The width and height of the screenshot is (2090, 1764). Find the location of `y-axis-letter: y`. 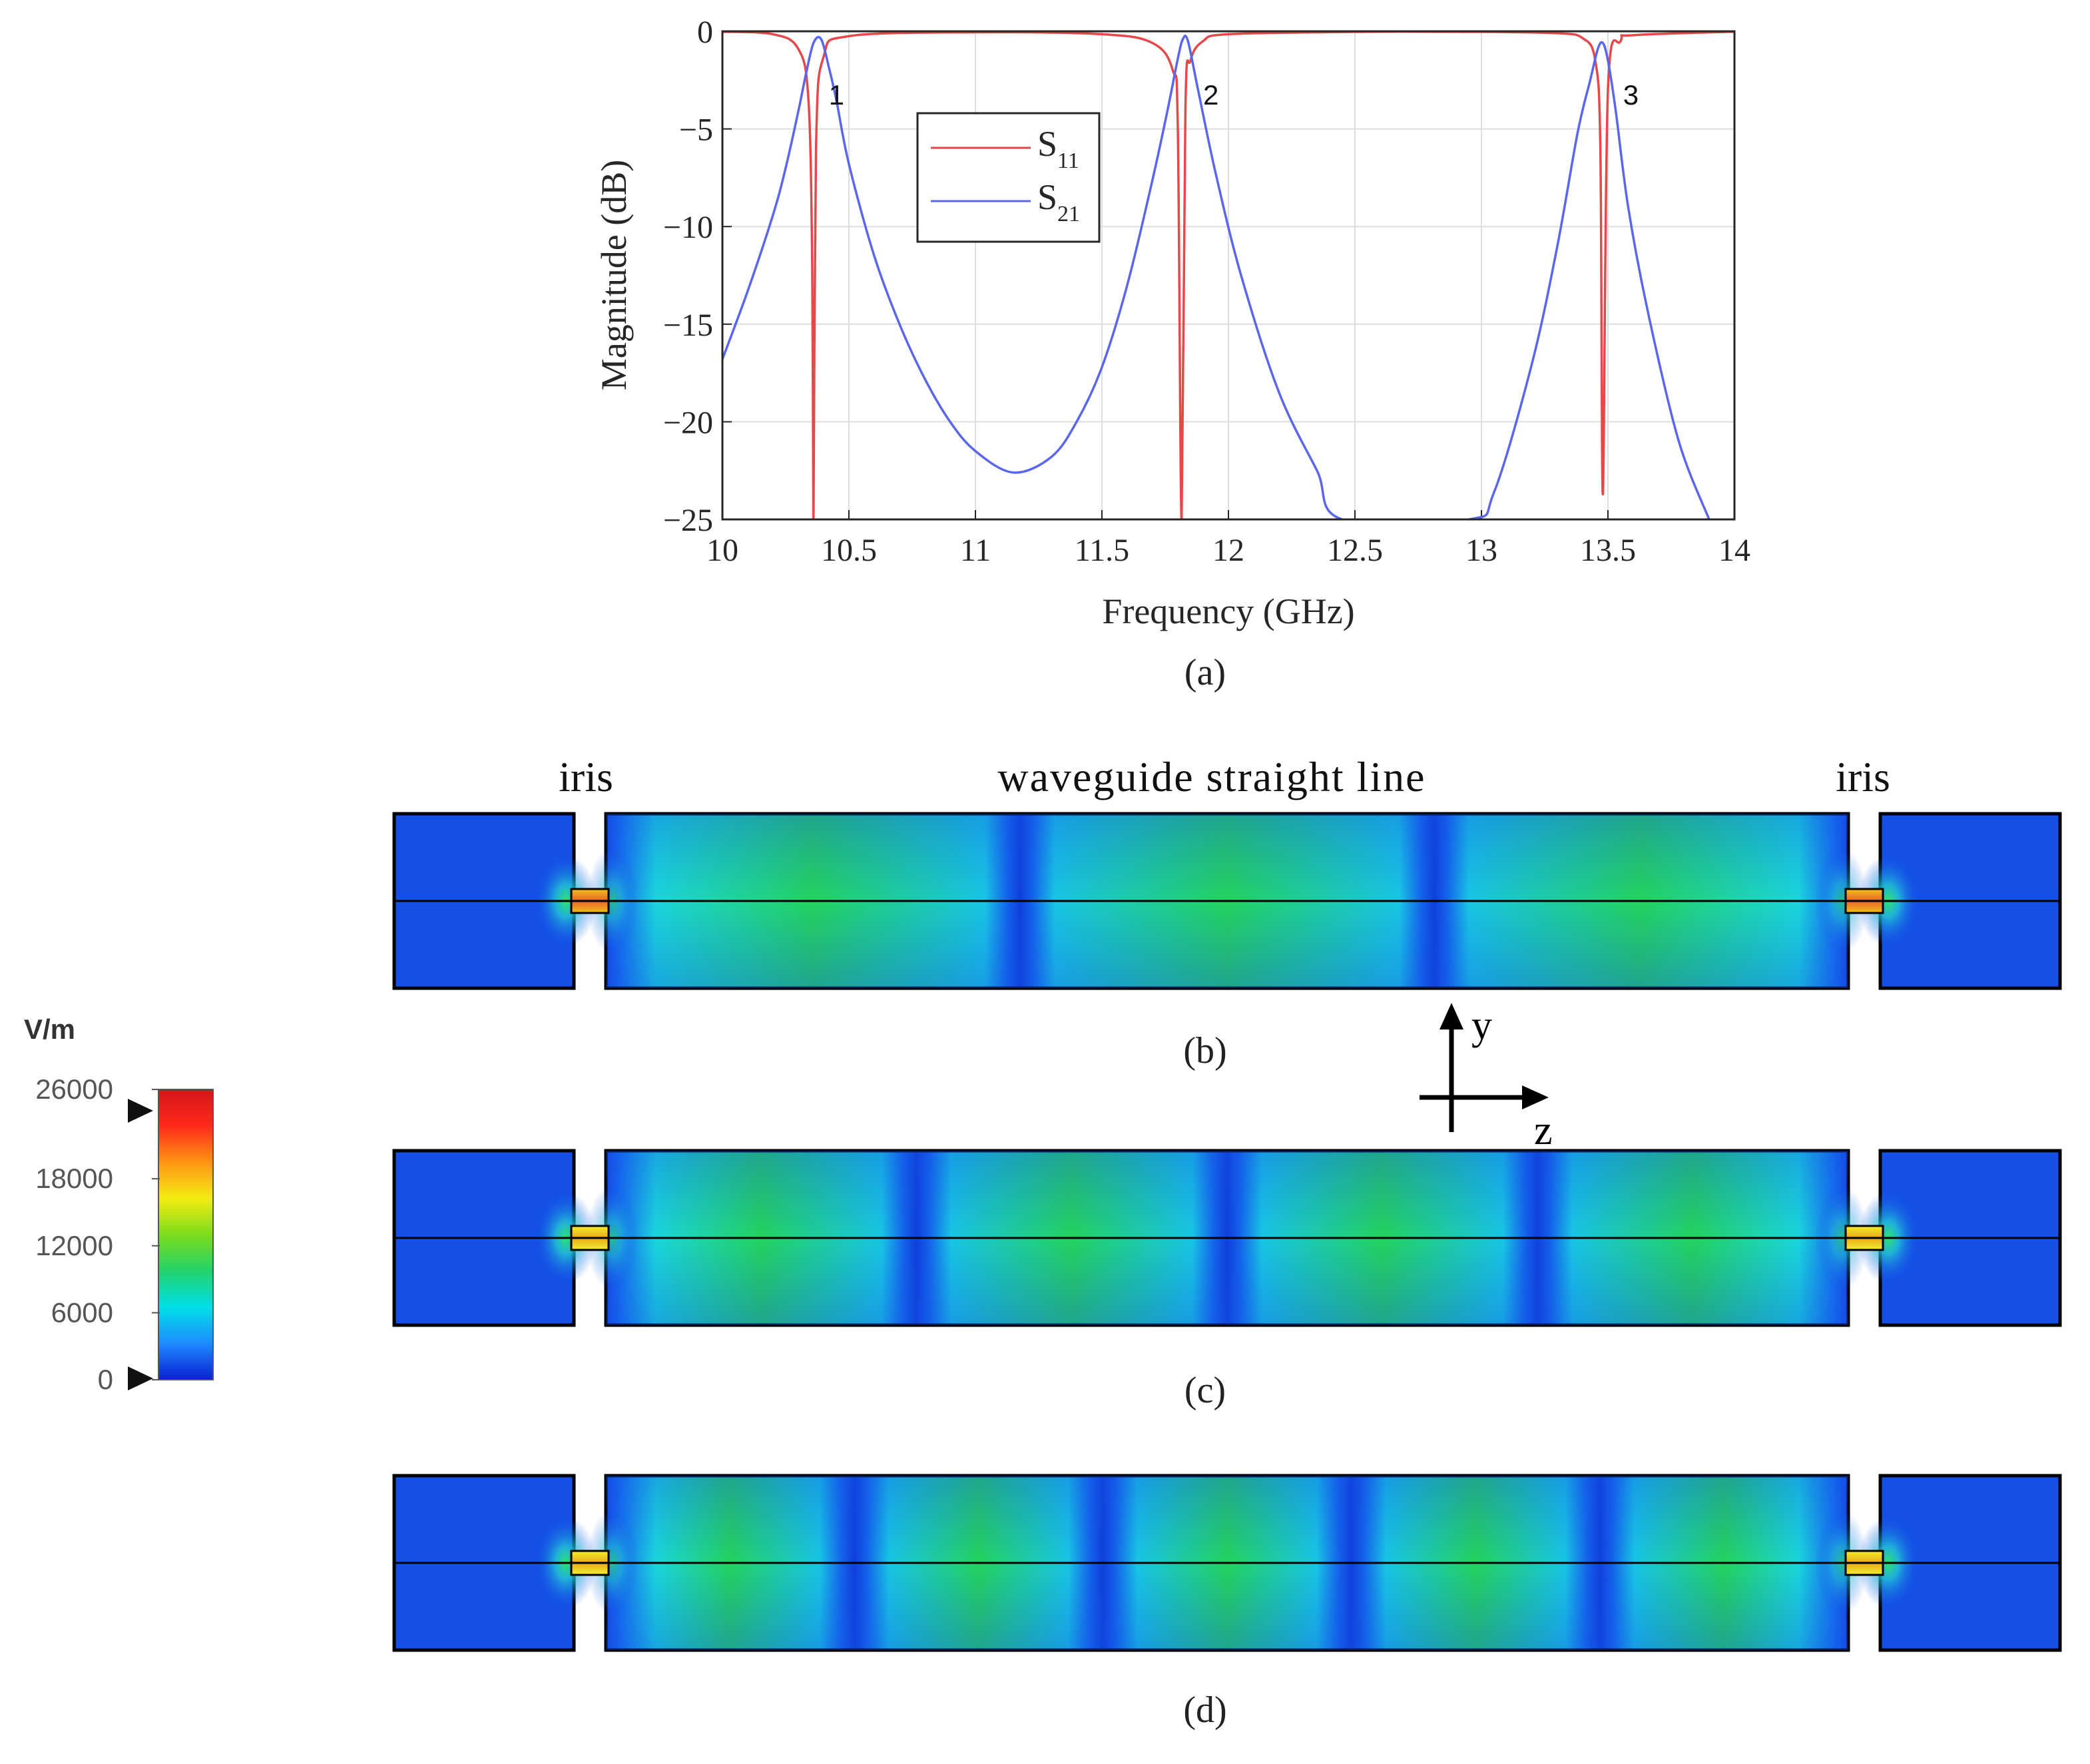

y-axis-letter: y is located at coordinates (1481, 1025).